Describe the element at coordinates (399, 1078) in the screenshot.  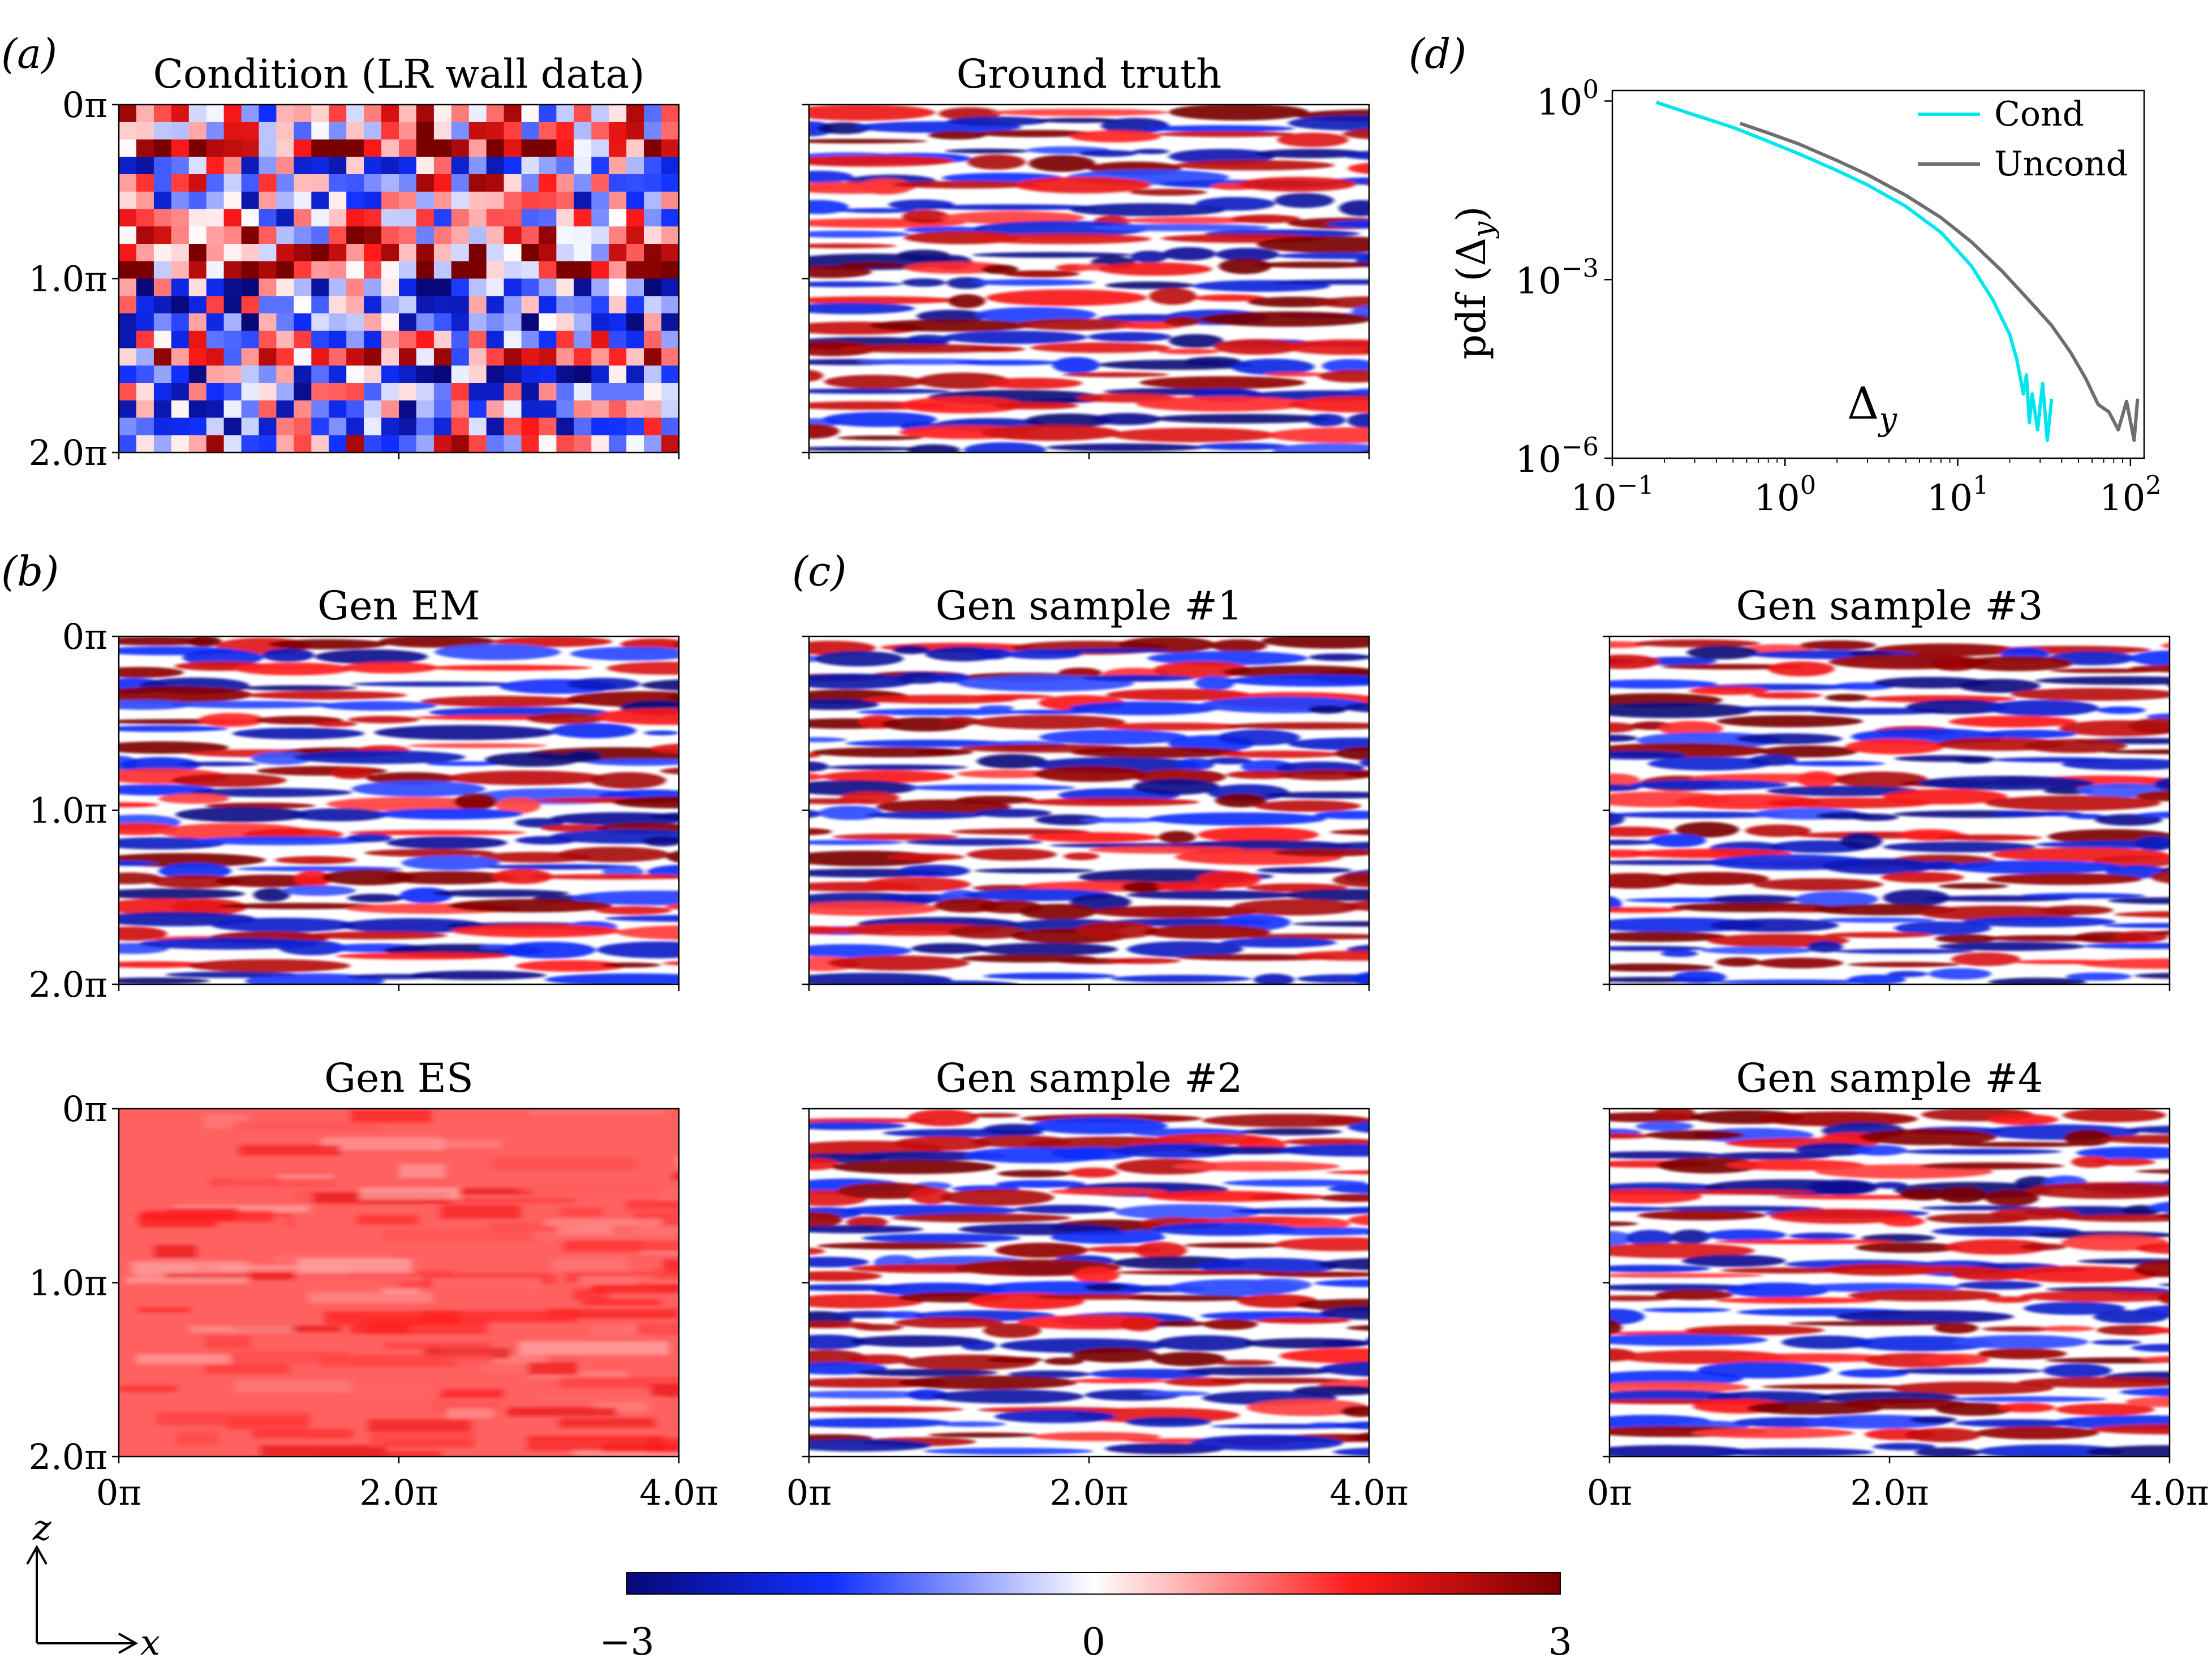
I see `panel-title-es: Gen ES` at that location.